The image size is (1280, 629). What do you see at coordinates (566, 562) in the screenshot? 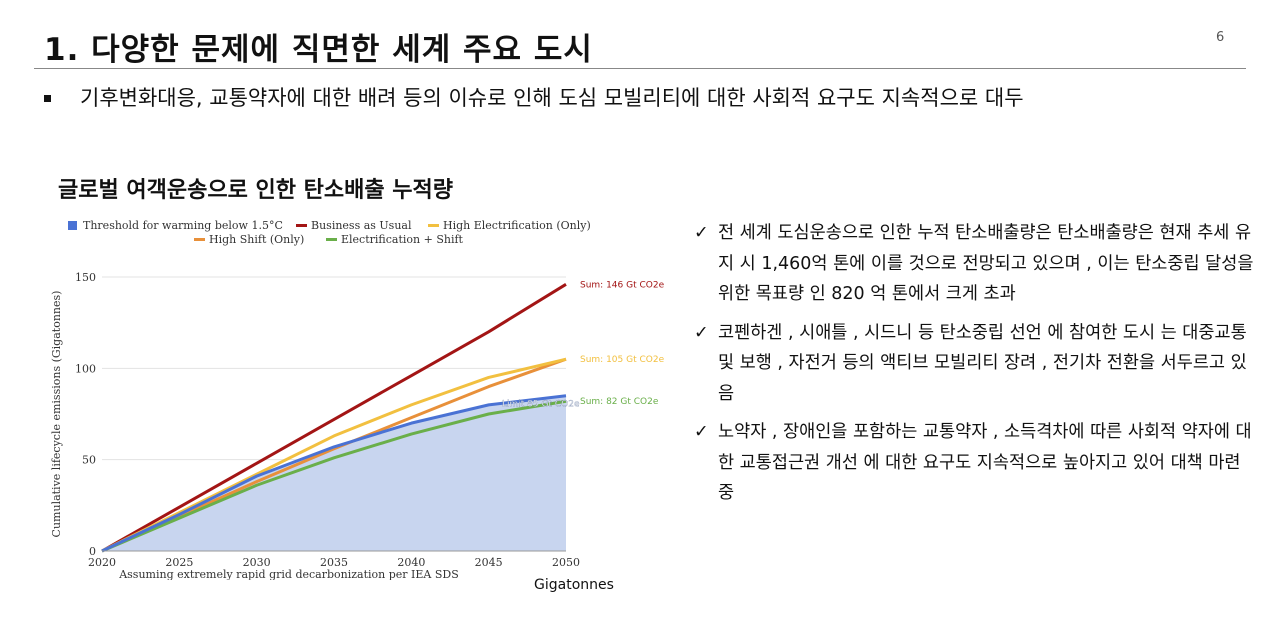
I see `x-tick-label: 2050` at bounding box center [566, 562].